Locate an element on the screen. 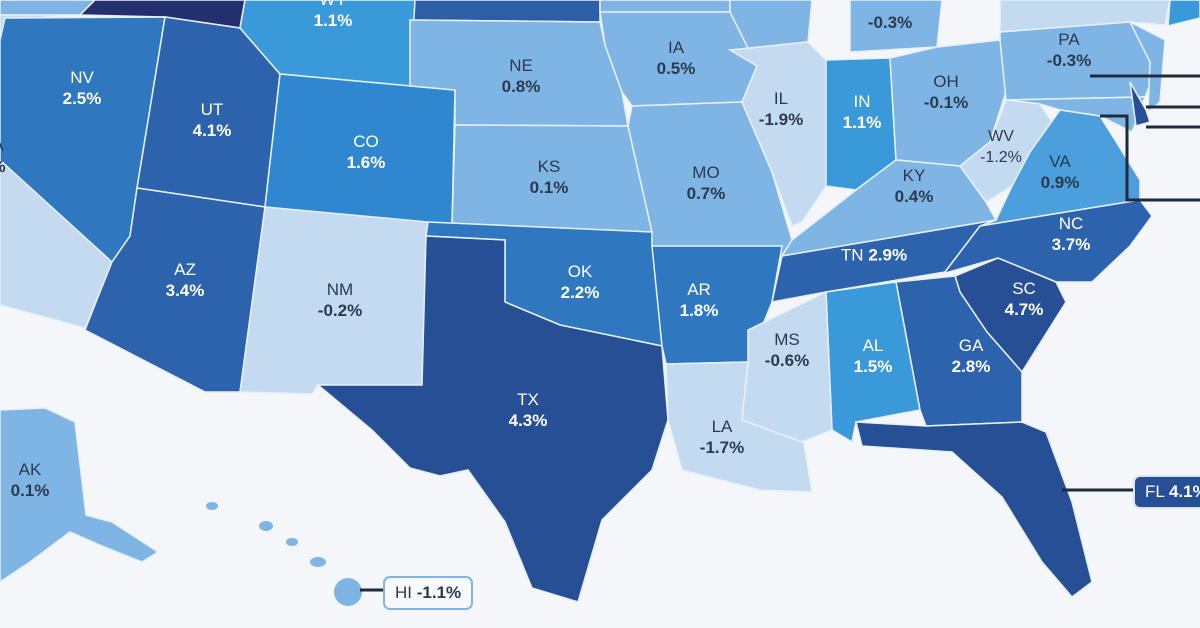  label-nv: NV 2.5% is located at coordinates (82, 88).